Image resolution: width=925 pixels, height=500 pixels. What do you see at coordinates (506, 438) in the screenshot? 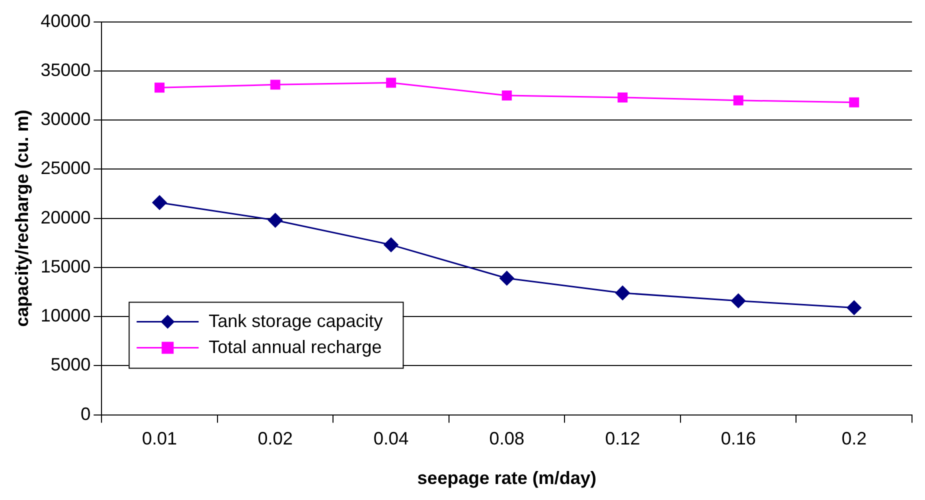
I see `x-tick-label: 0.08` at bounding box center [506, 438].